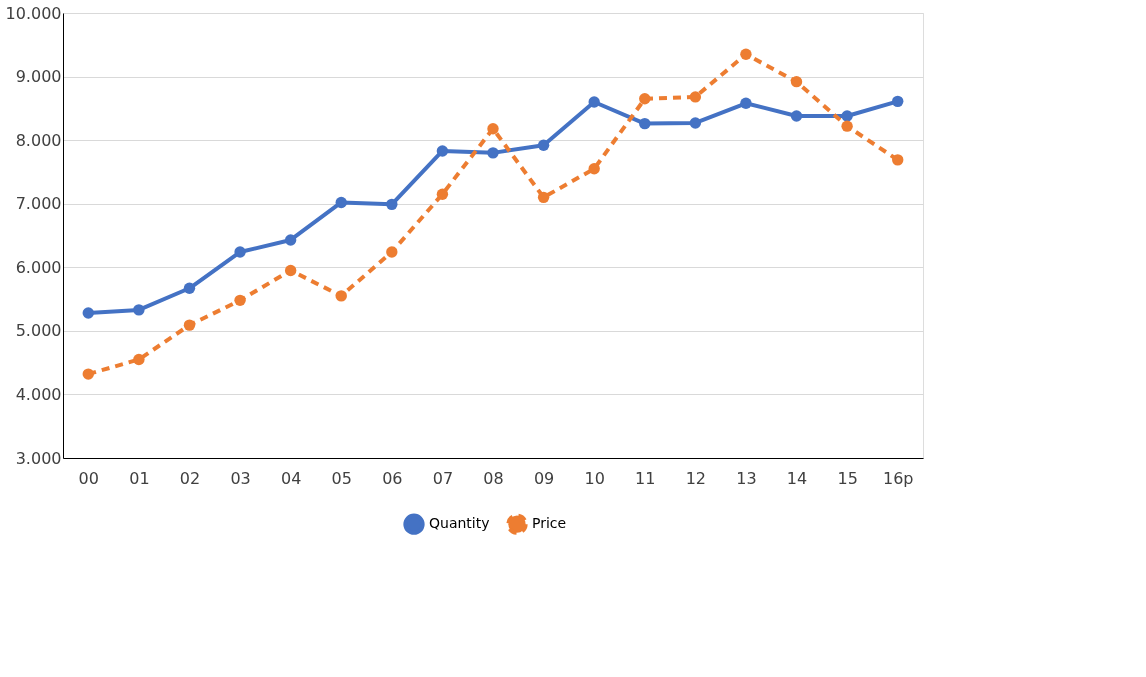 This screenshot has height=677, width=1146. What do you see at coordinates (38, 77) in the screenshot?
I see `y-tick-label: 9.000` at bounding box center [38, 77].